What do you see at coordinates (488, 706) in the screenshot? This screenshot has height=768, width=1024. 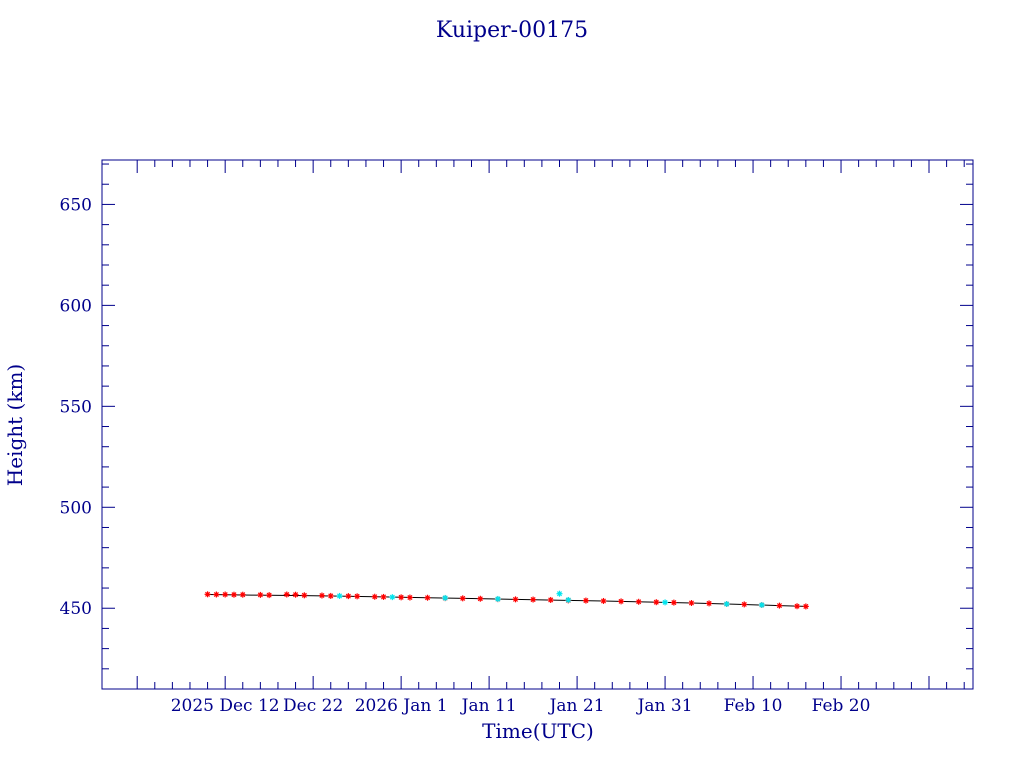 I see `x-tick-label: Jan 11` at bounding box center [488, 706].